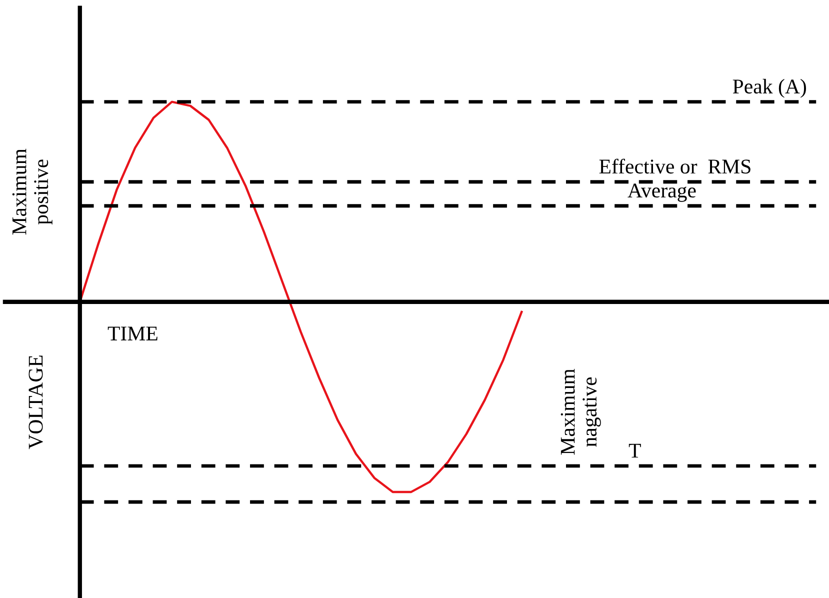 This screenshot has width=829, height=598. Describe the element at coordinates (32, 191) in the screenshot. I see `text: Maximum positive` at that location.